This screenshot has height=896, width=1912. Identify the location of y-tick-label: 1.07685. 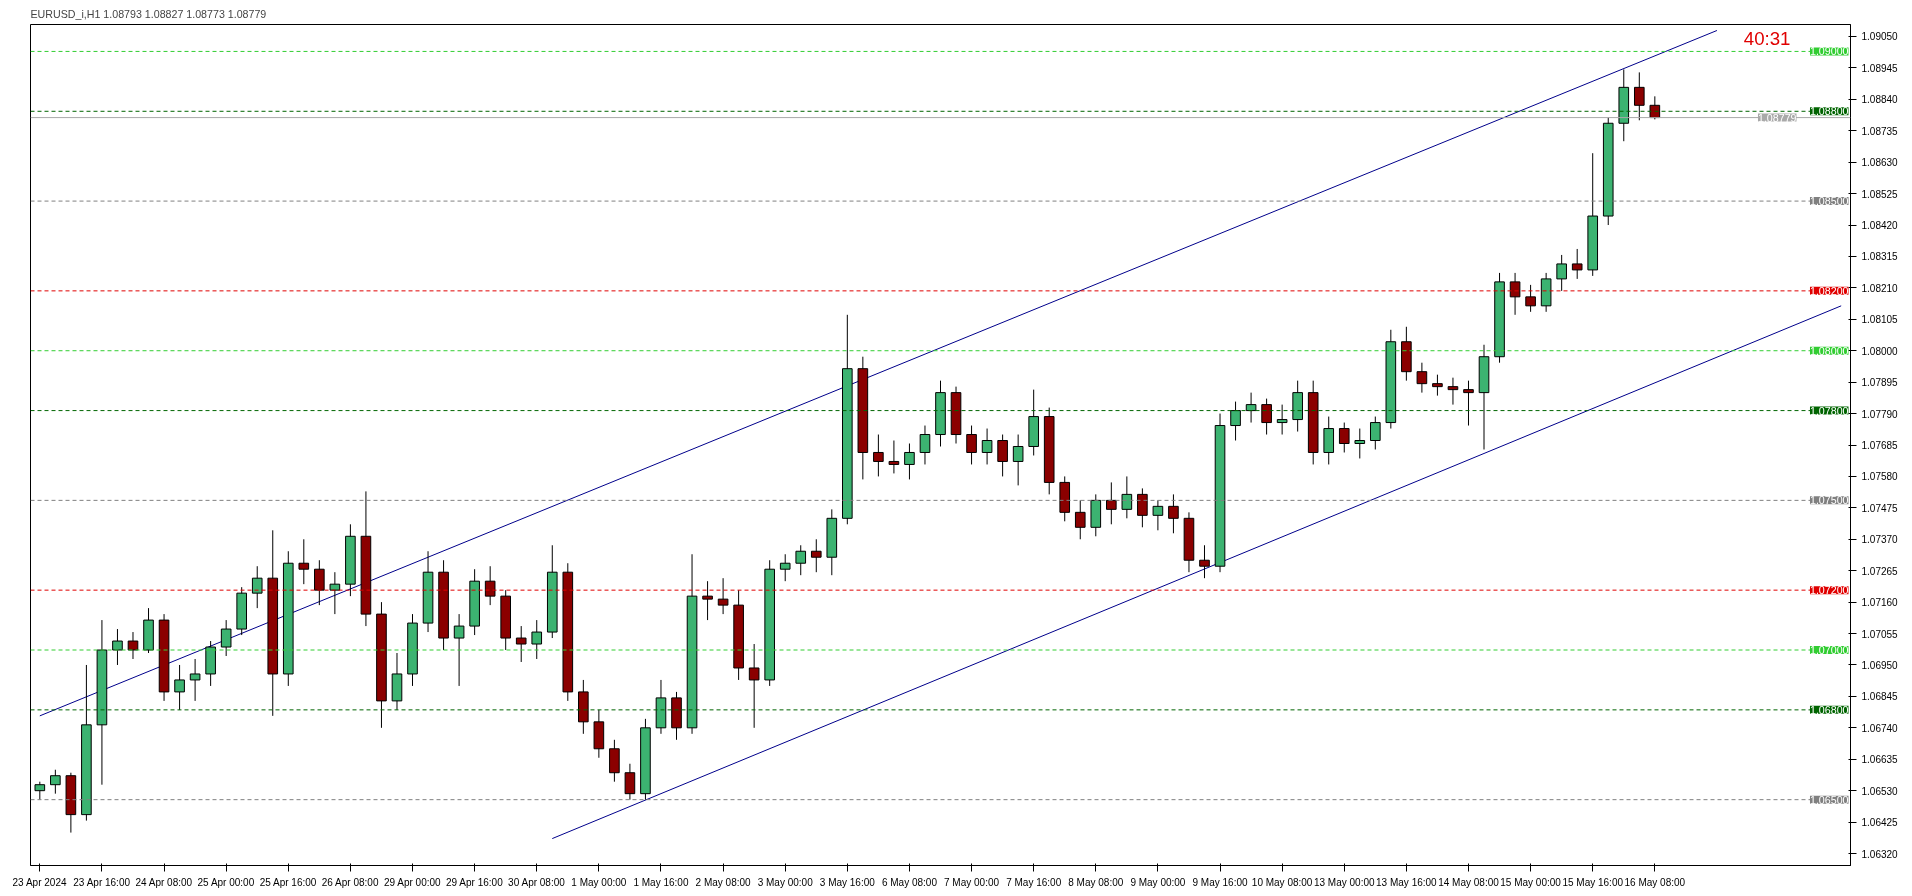
(1880, 445).